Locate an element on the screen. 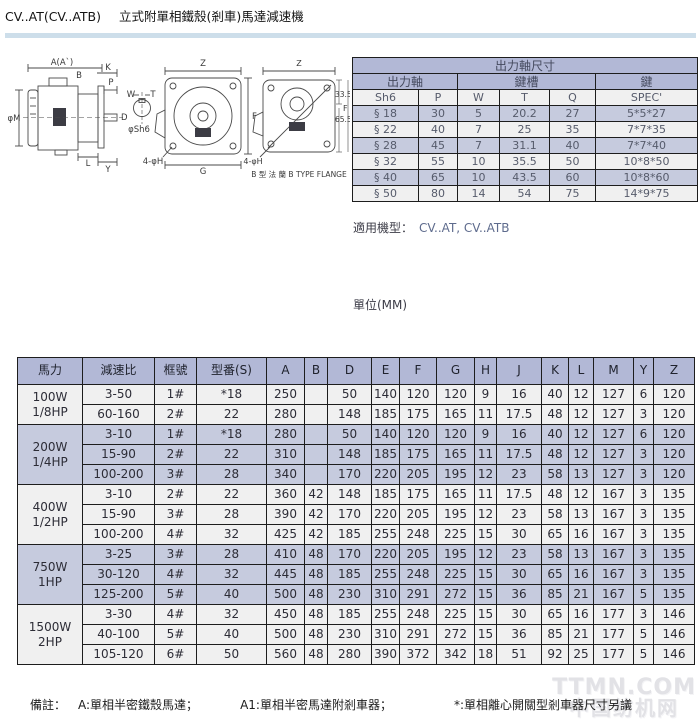 The height and width of the screenshot is (725, 700). main-column-header: Z is located at coordinates (674, 371).